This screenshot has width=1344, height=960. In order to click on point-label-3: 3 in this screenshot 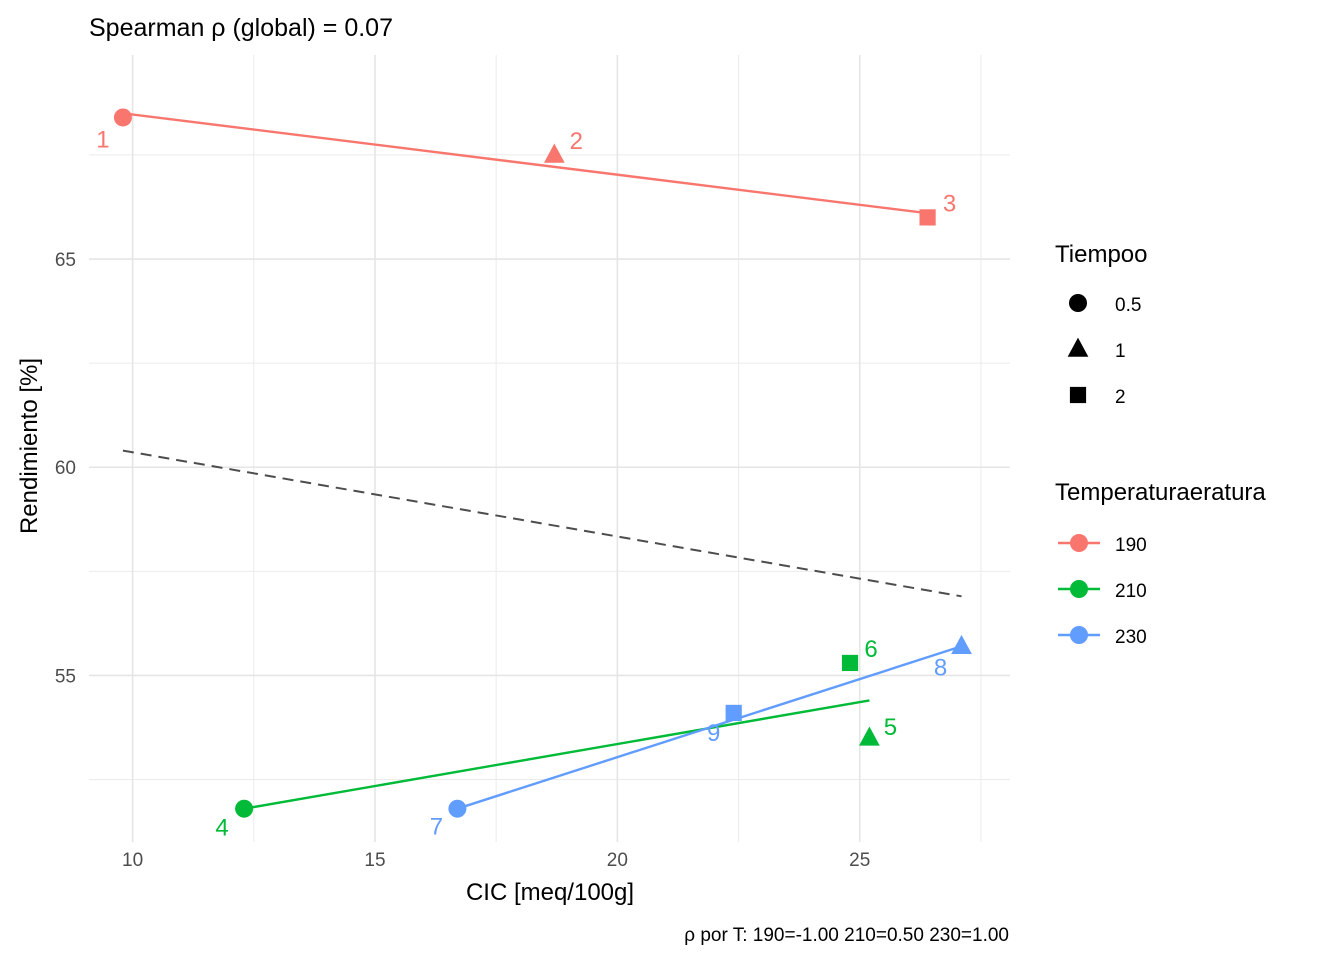, I will do `click(949, 203)`.